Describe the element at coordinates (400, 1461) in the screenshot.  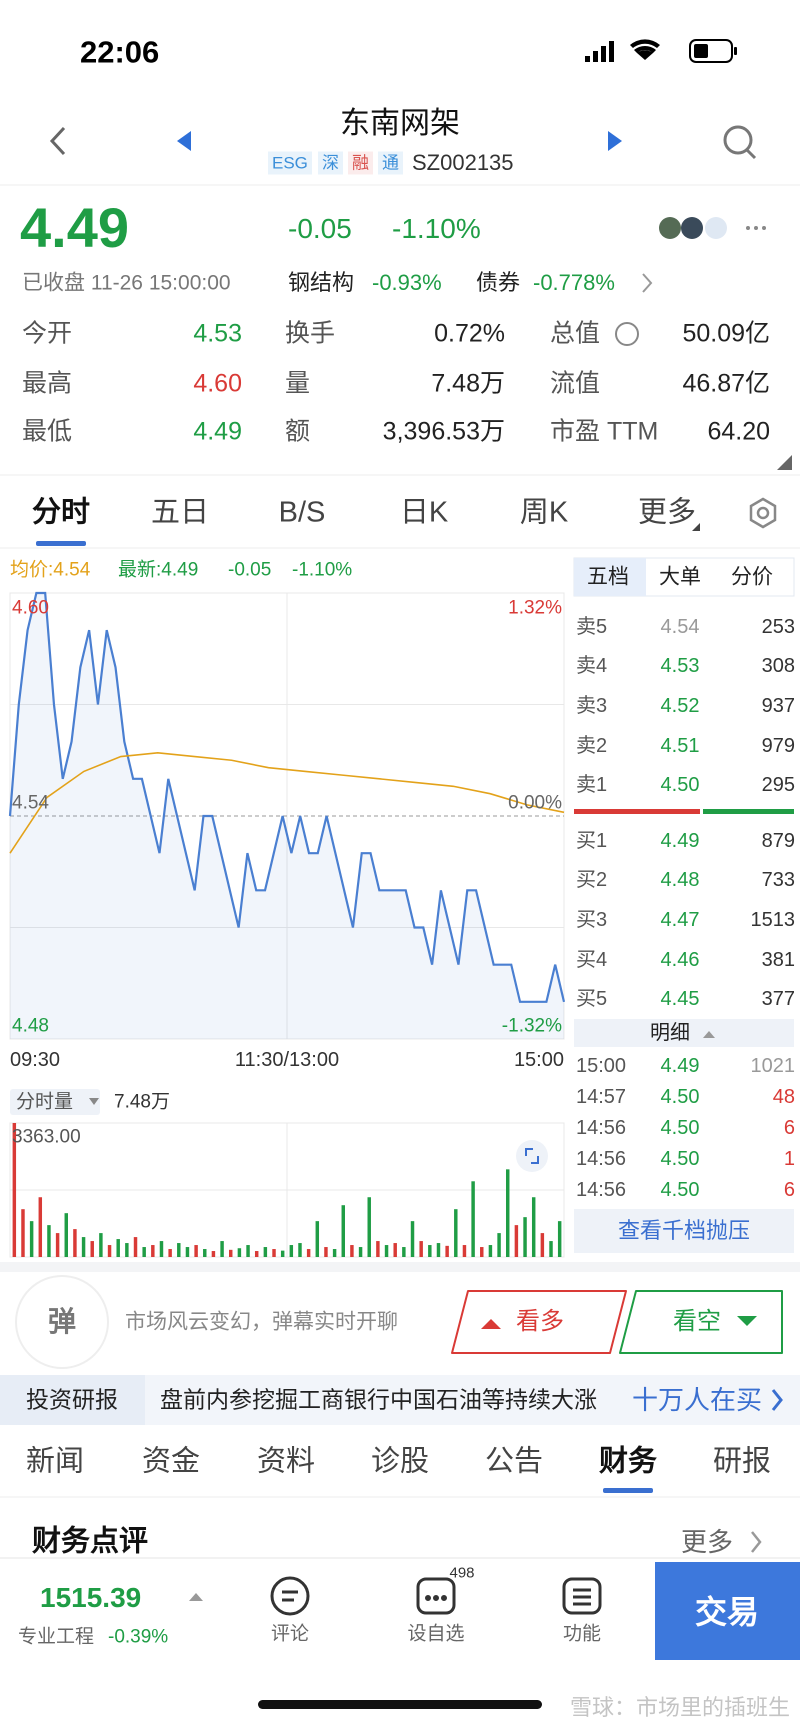
I see `news-tab: 诊股` at that location.